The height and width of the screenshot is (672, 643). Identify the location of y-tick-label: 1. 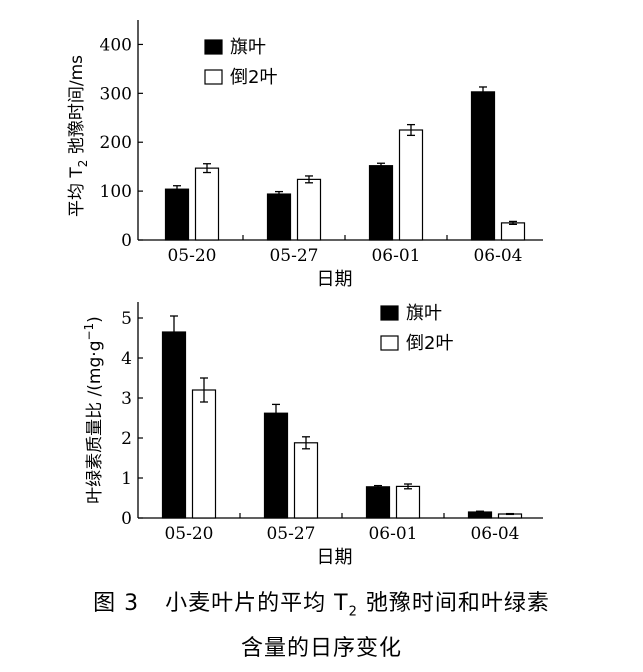
(126, 479).